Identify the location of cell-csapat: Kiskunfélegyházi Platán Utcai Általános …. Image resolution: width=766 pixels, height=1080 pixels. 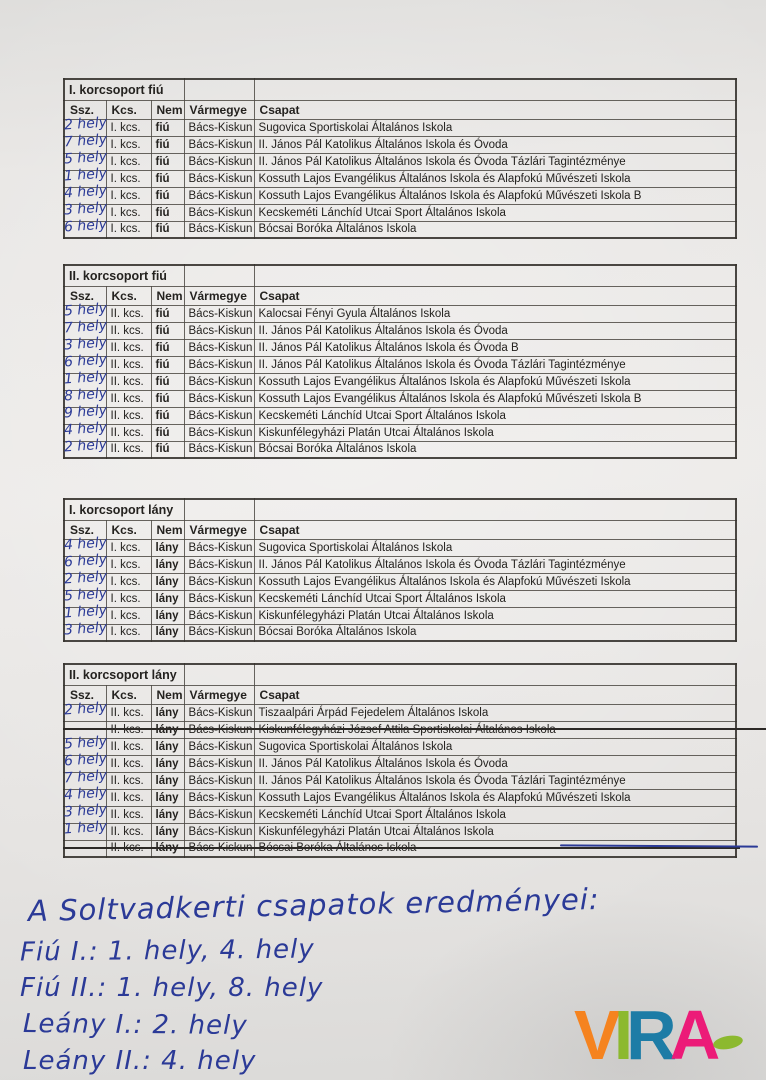
(495, 615).